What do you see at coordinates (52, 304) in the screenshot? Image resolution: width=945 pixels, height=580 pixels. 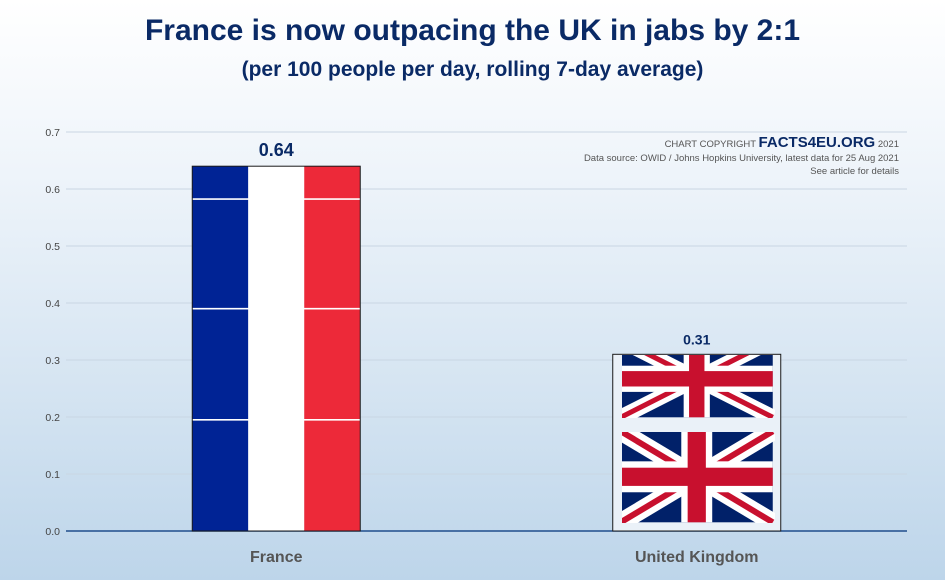 I see `y-tick-label: 0.4` at bounding box center [52, 304].